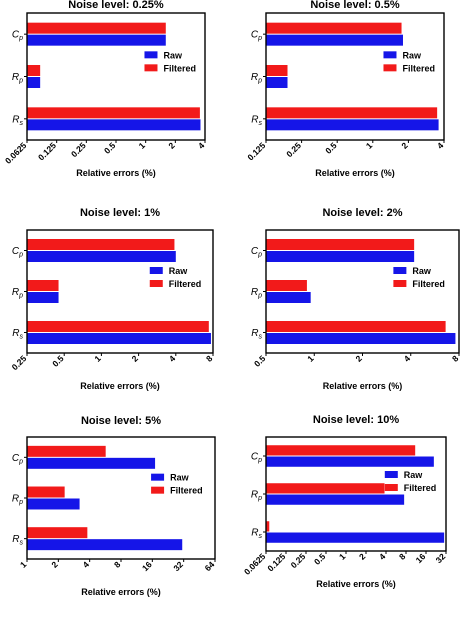 The width and height of the screenshot is (474, 620). Describe the element at coordinates (356, 420) in the screenshot. I see `chart-title: Noise level: 10%` at that location.